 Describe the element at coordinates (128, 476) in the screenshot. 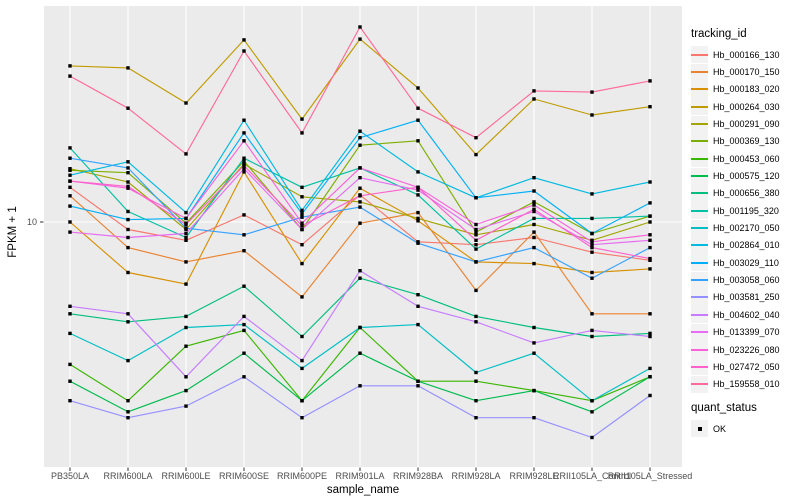

I see `x-tick-label: RRIM600LA` at that location.